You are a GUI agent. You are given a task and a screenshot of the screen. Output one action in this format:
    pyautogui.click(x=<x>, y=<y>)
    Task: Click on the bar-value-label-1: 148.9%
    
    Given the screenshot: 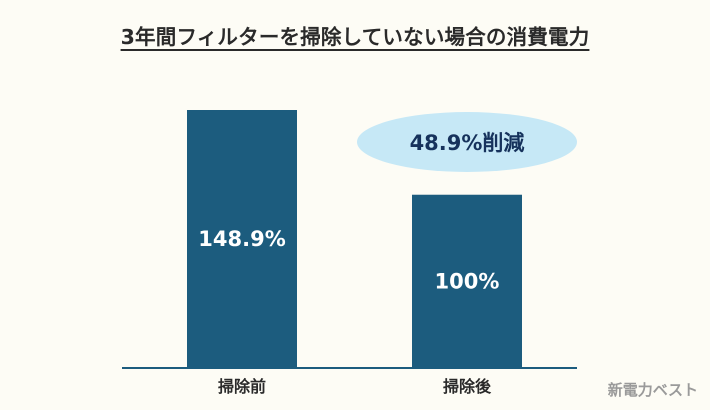 What is the action you would take?
    pyautogui.click(x=241, y=239)
    